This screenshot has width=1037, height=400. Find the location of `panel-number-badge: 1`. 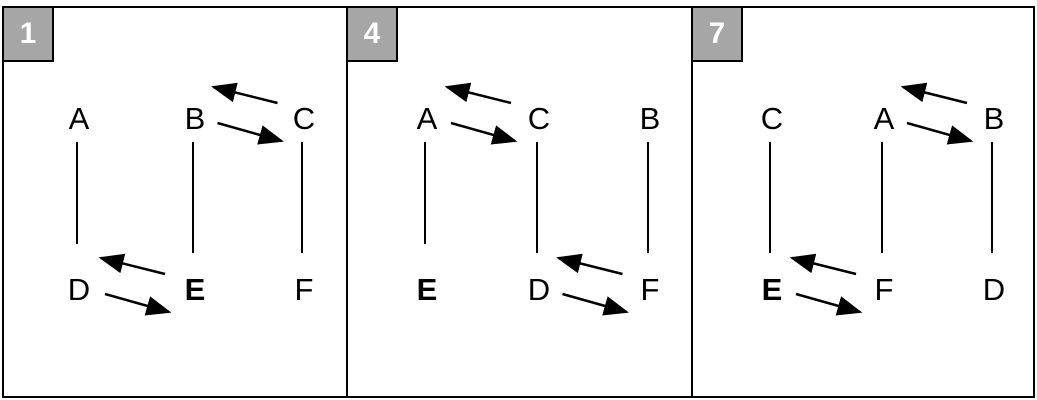

panel-number-badge: 1 is located at coordinates (28, 34).